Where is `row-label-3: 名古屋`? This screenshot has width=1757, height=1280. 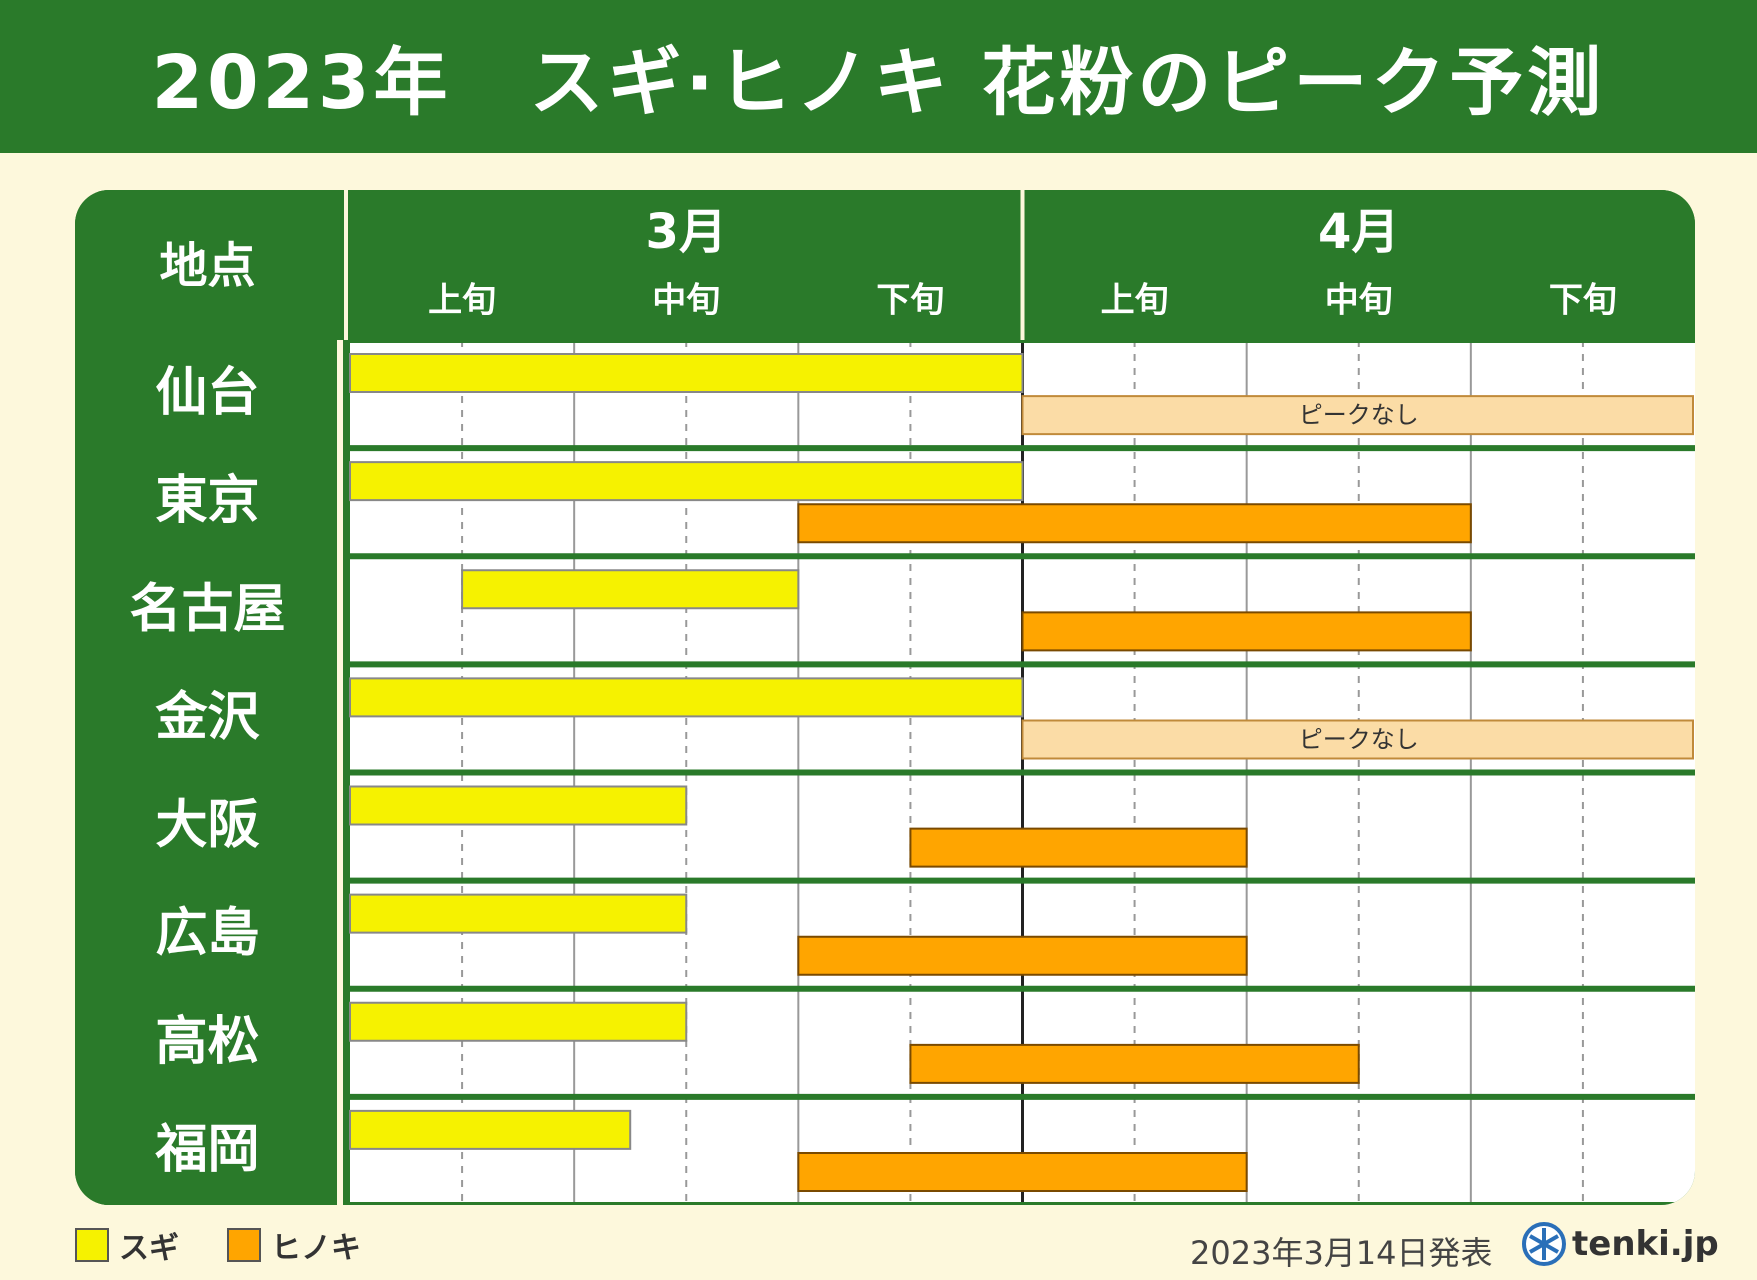 row-label-3: 名古屋 is located at coordinates (207, 609).